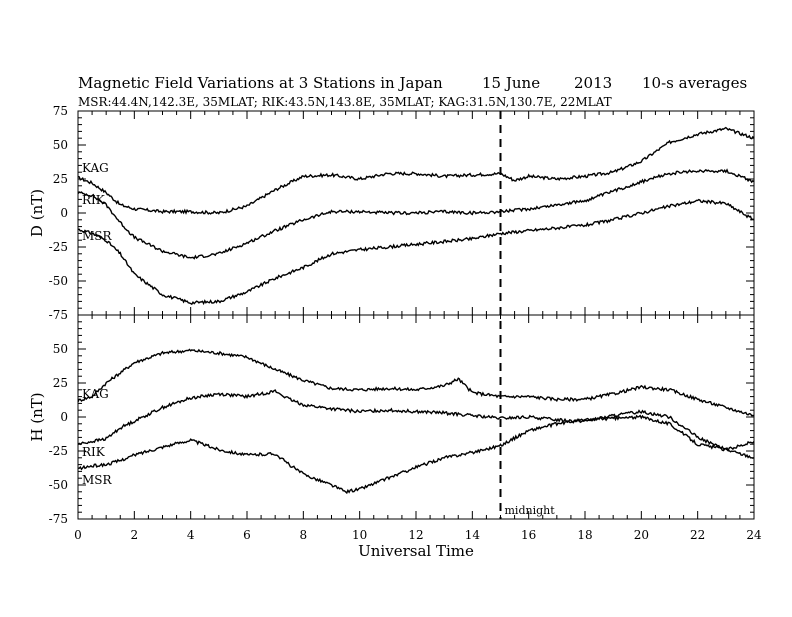  I want to click on h-series-msr, so click(416, 454).